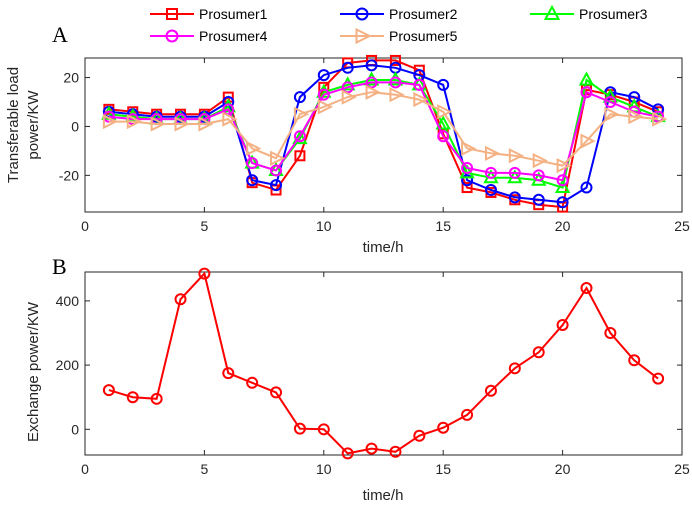 The width and height of the screenshot is (692, 508). I want to click on legend-item-prosumer2: Prosumer2, so click(399, 14).